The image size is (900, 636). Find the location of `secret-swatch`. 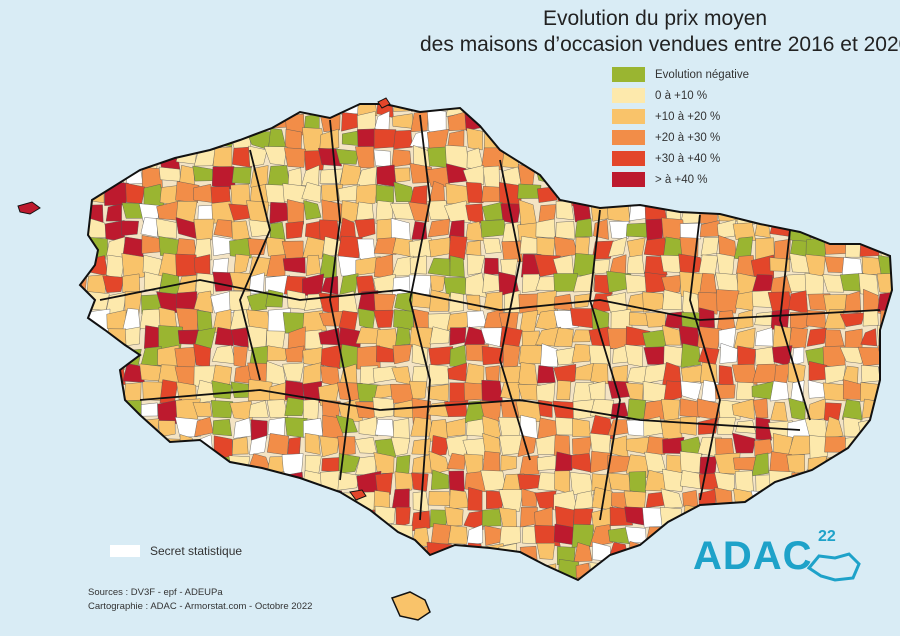

secret-swatch is located at coordinates (125, 551).